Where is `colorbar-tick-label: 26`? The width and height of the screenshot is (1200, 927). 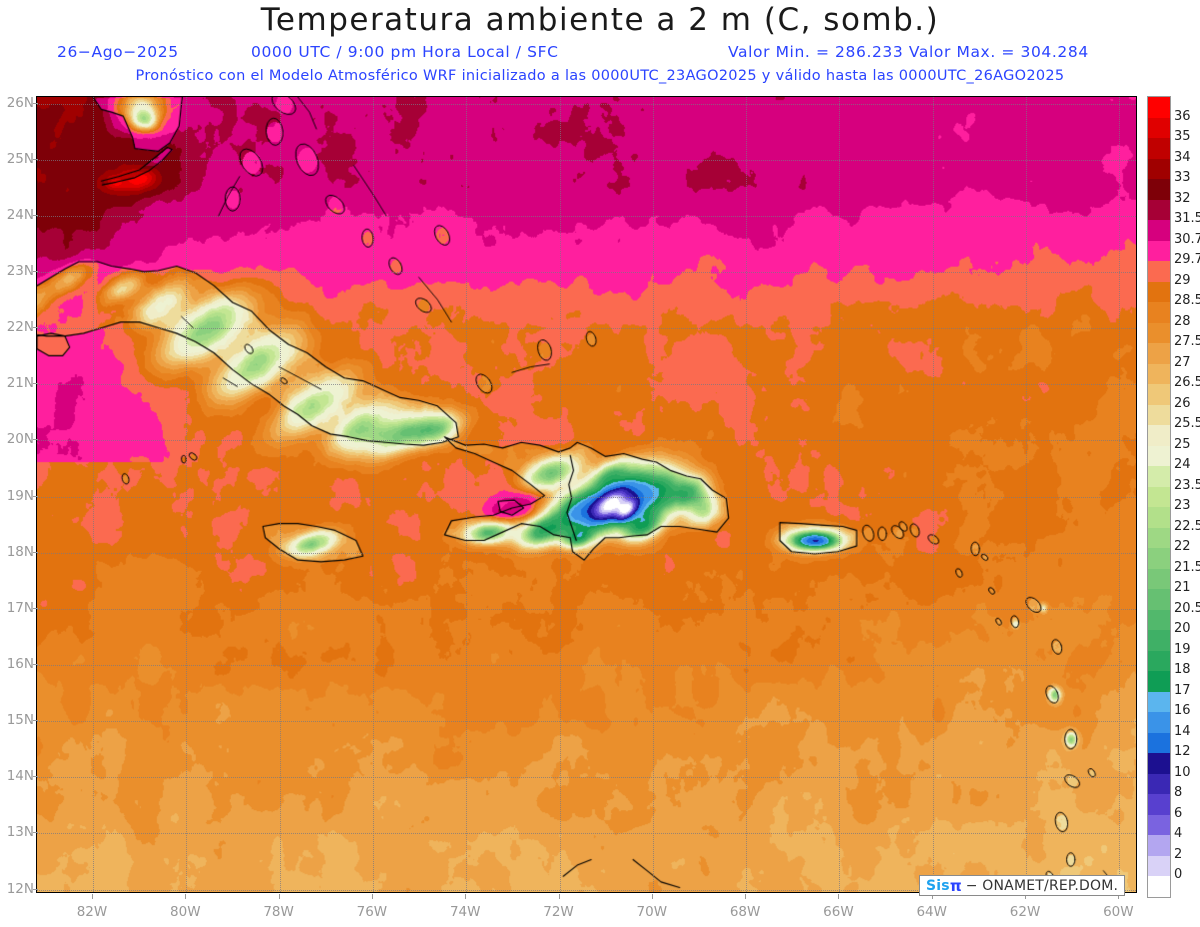
colorbar-tick-label: 26 is located at coordinates (1182, 403).